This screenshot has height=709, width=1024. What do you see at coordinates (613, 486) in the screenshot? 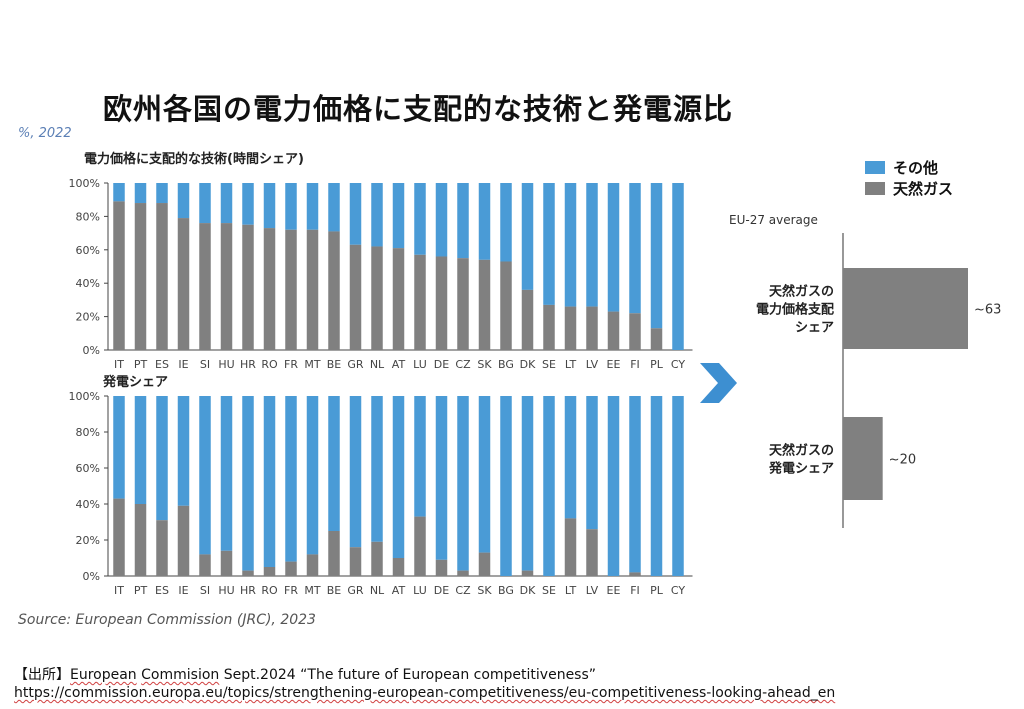
I see `bar-other-ee` at bounding box center [613, 486].